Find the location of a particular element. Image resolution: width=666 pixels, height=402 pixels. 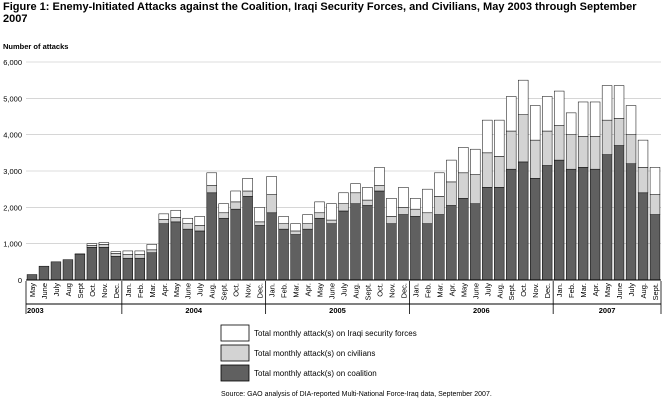

year-label: 2005 is located at coordinates (337, 310).